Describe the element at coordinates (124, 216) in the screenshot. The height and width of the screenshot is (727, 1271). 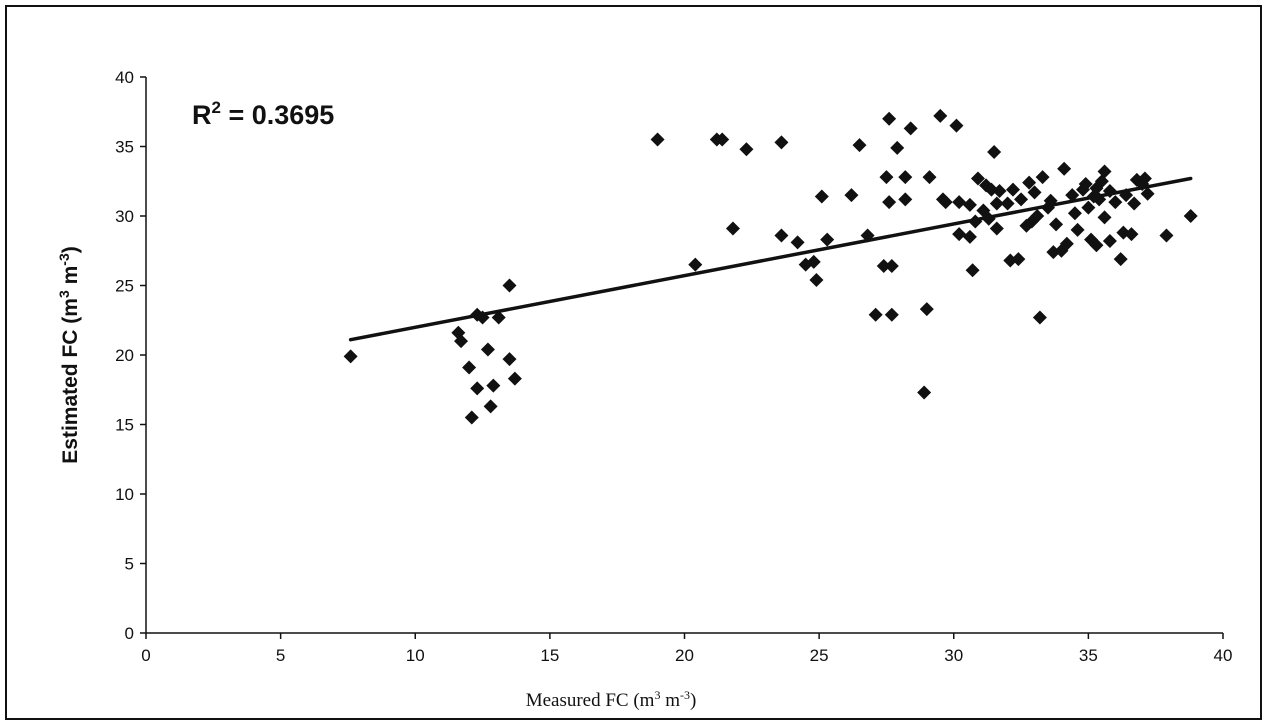
I see `y-tick-label: 30` at that location.